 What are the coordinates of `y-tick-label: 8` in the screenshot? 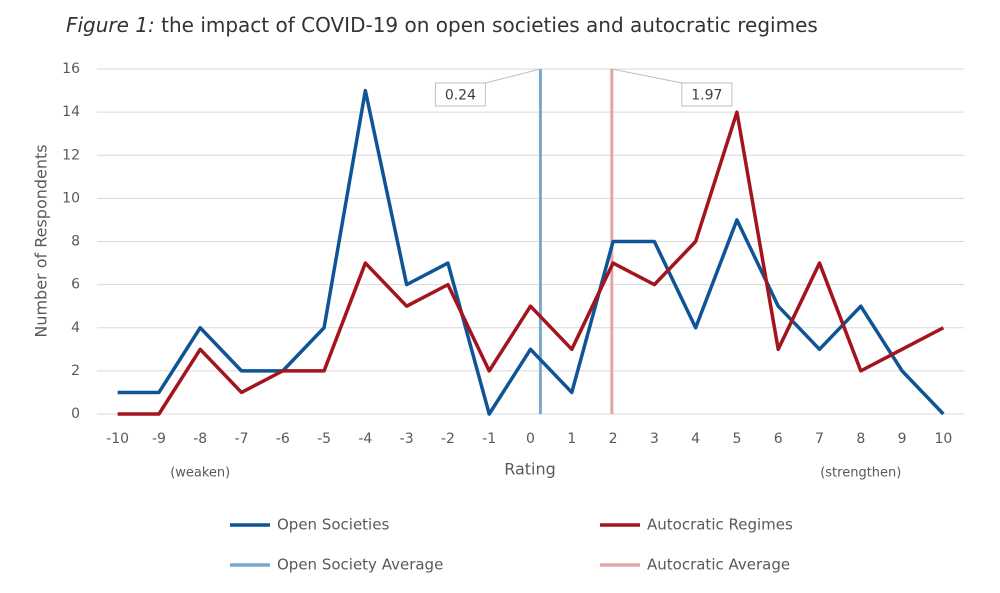 It's located at (75, 242).